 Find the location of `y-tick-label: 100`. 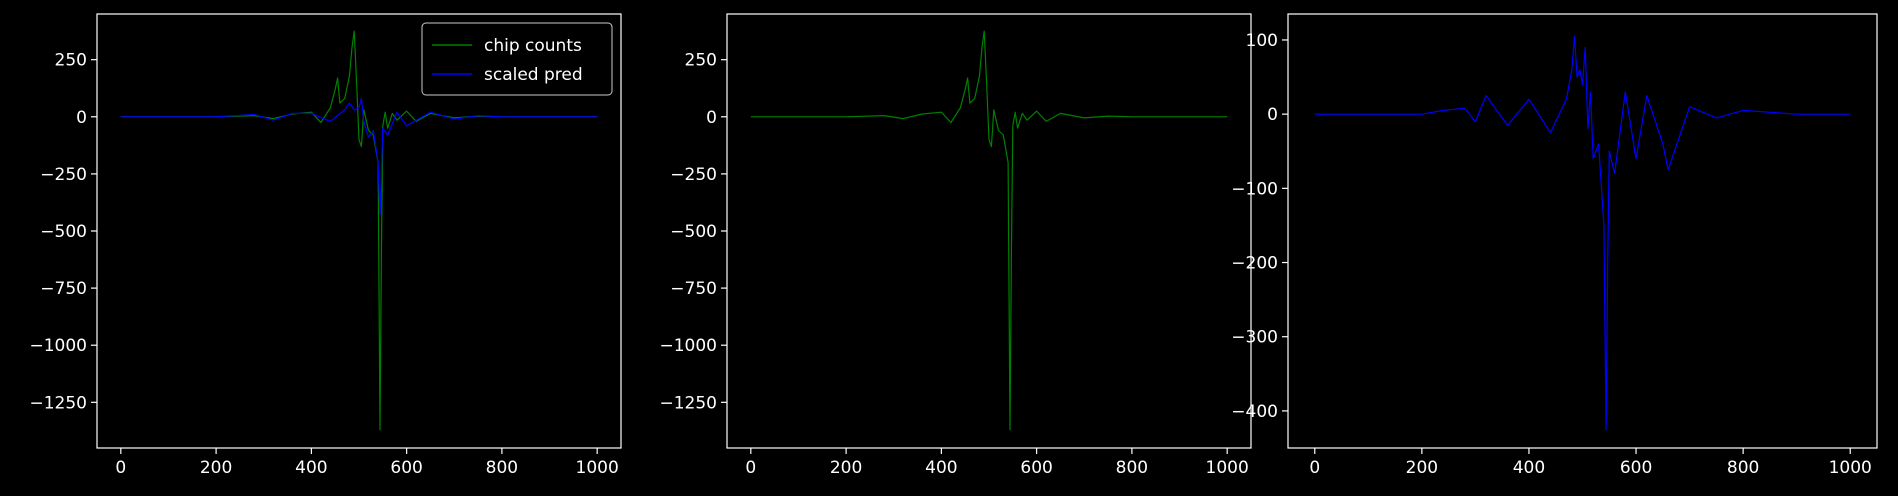

y-tick-label: 100 is located at coordinates (1262, 41).